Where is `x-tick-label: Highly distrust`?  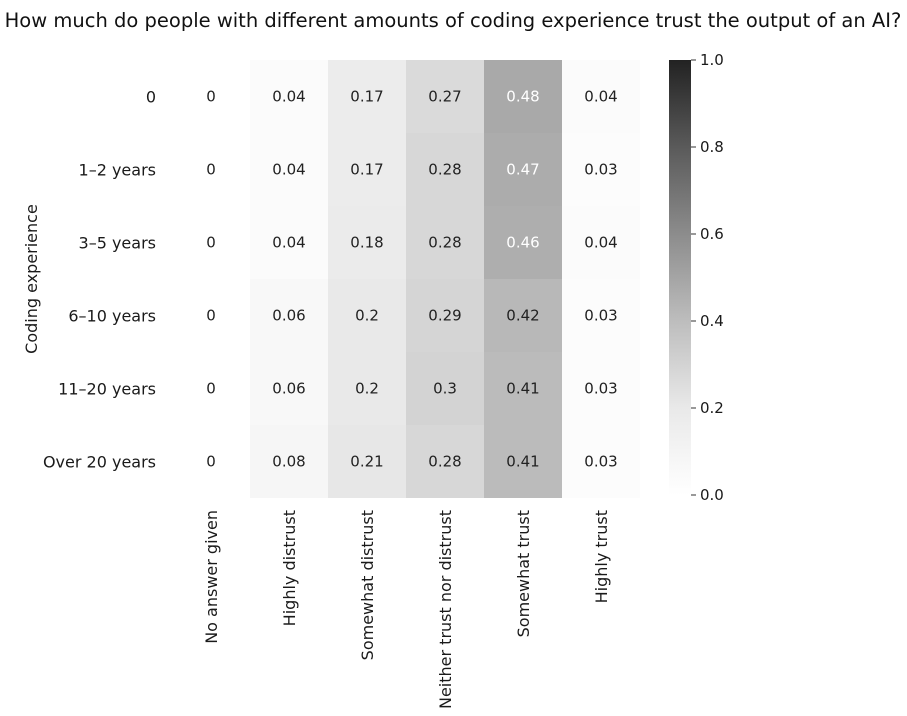 x-tick-label: Highly distrust is located at coordinates (289, 568).